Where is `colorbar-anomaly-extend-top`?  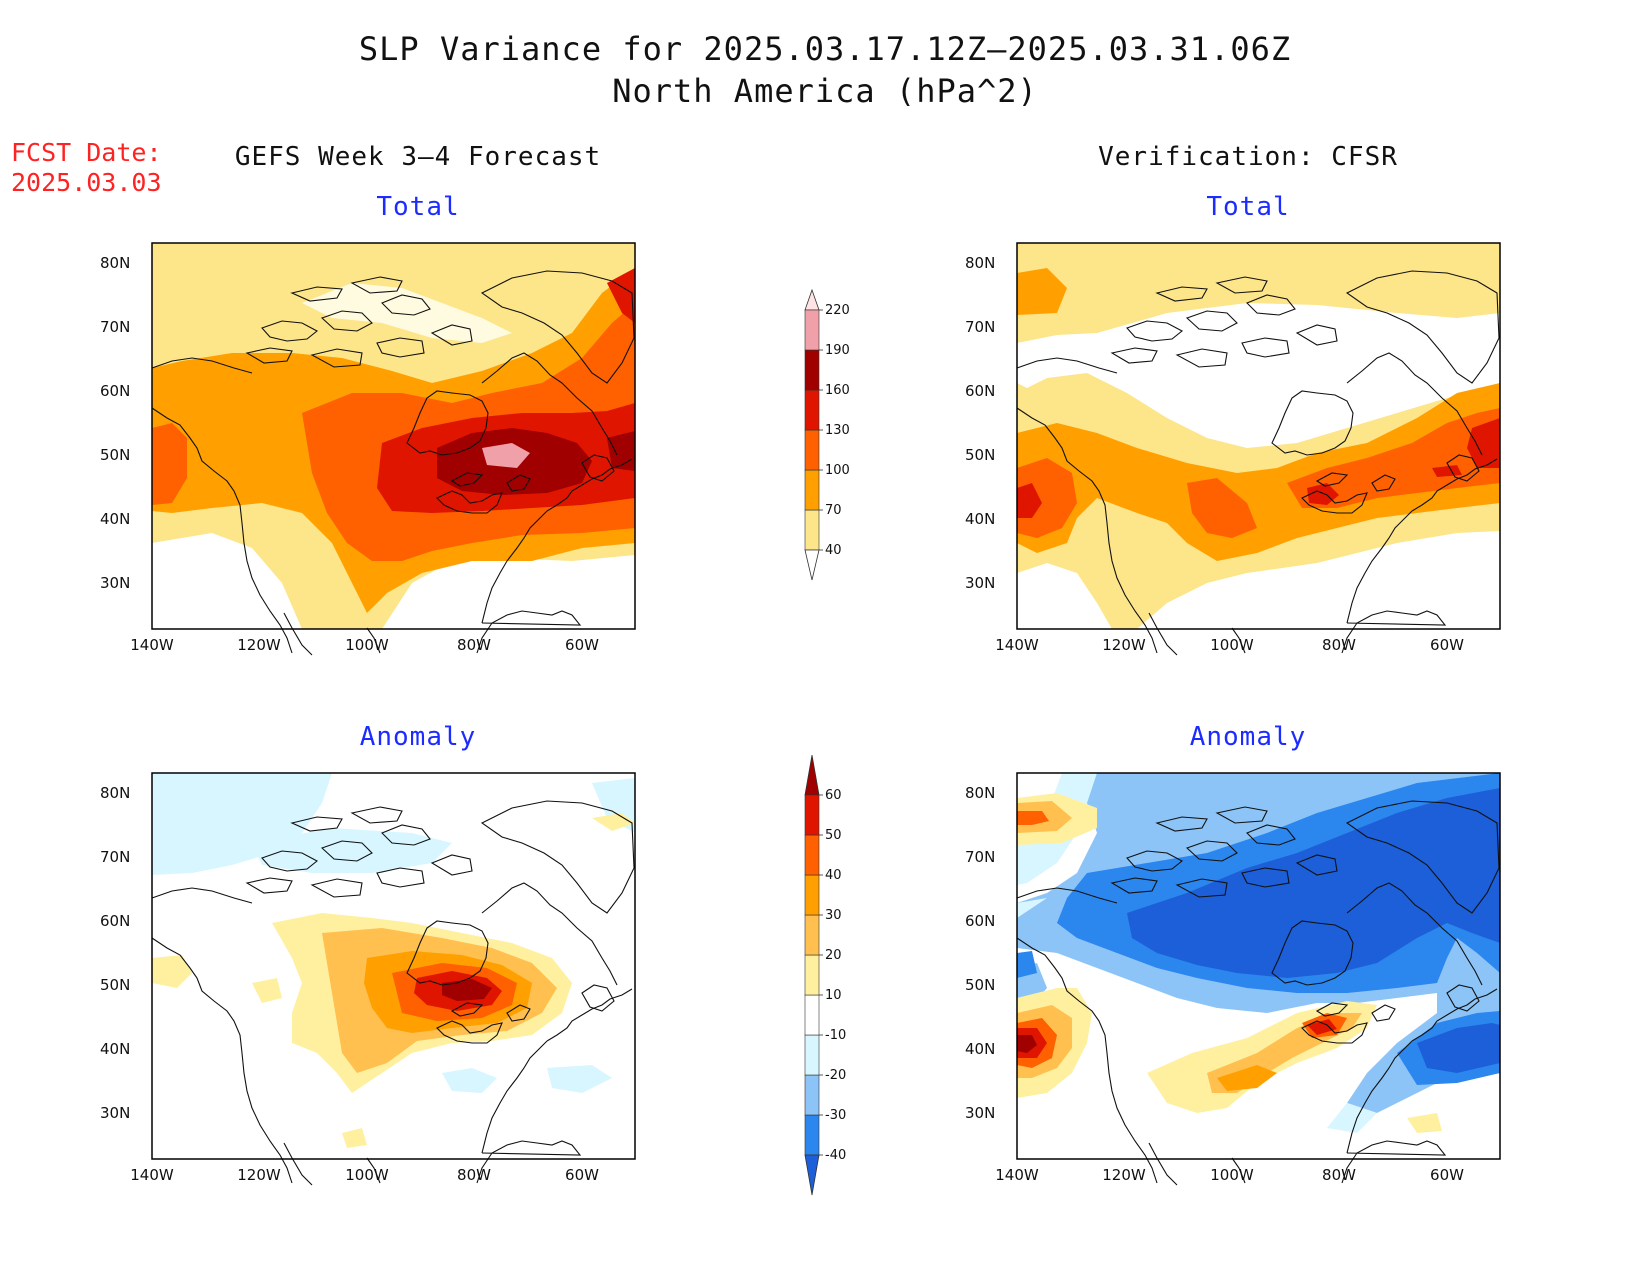
colorbar-anomaly-extend-top is located at coordinates (812, 775).